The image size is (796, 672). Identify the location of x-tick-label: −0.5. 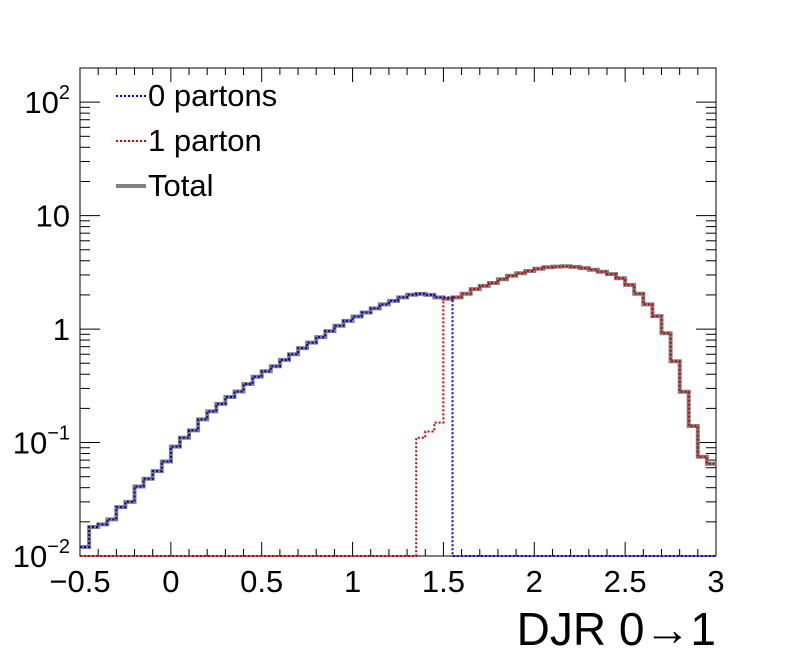
(79, 581).